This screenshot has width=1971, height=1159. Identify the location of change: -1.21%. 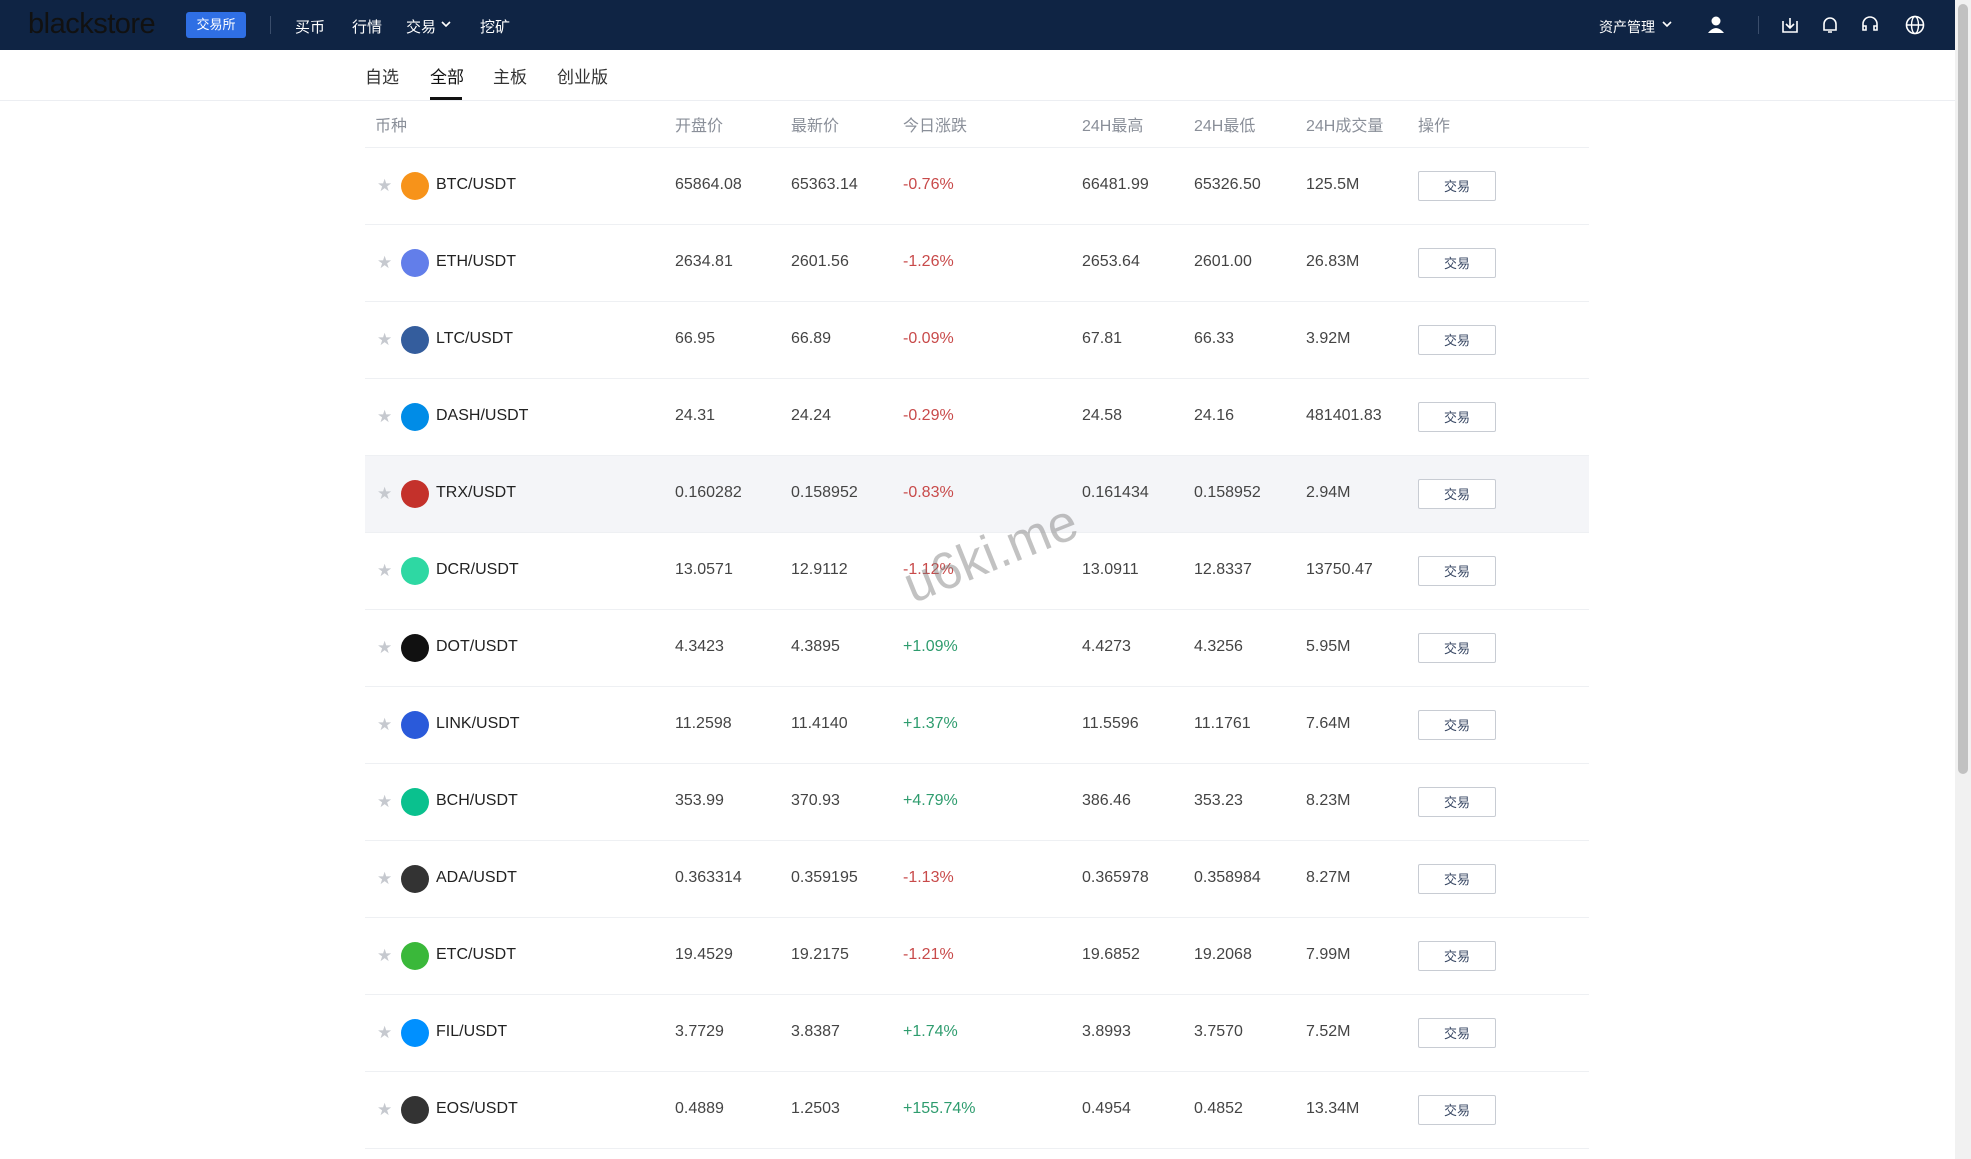
(928, 954).